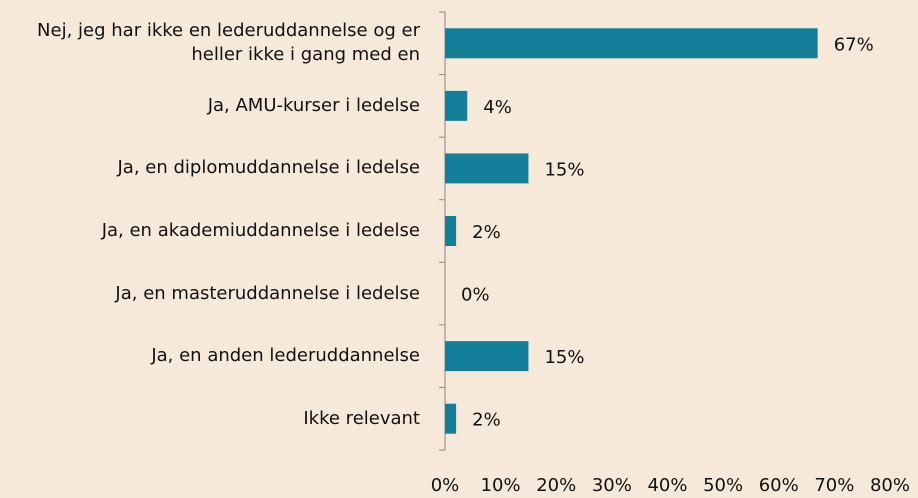 The height and width of the screenshot is (498, 918). What do you see at coordinates (260, 230) in the screenshot?
I see `y-tick-label: Ja, en akademiuddannelse i ledelse` at bounding box center [260, 230].